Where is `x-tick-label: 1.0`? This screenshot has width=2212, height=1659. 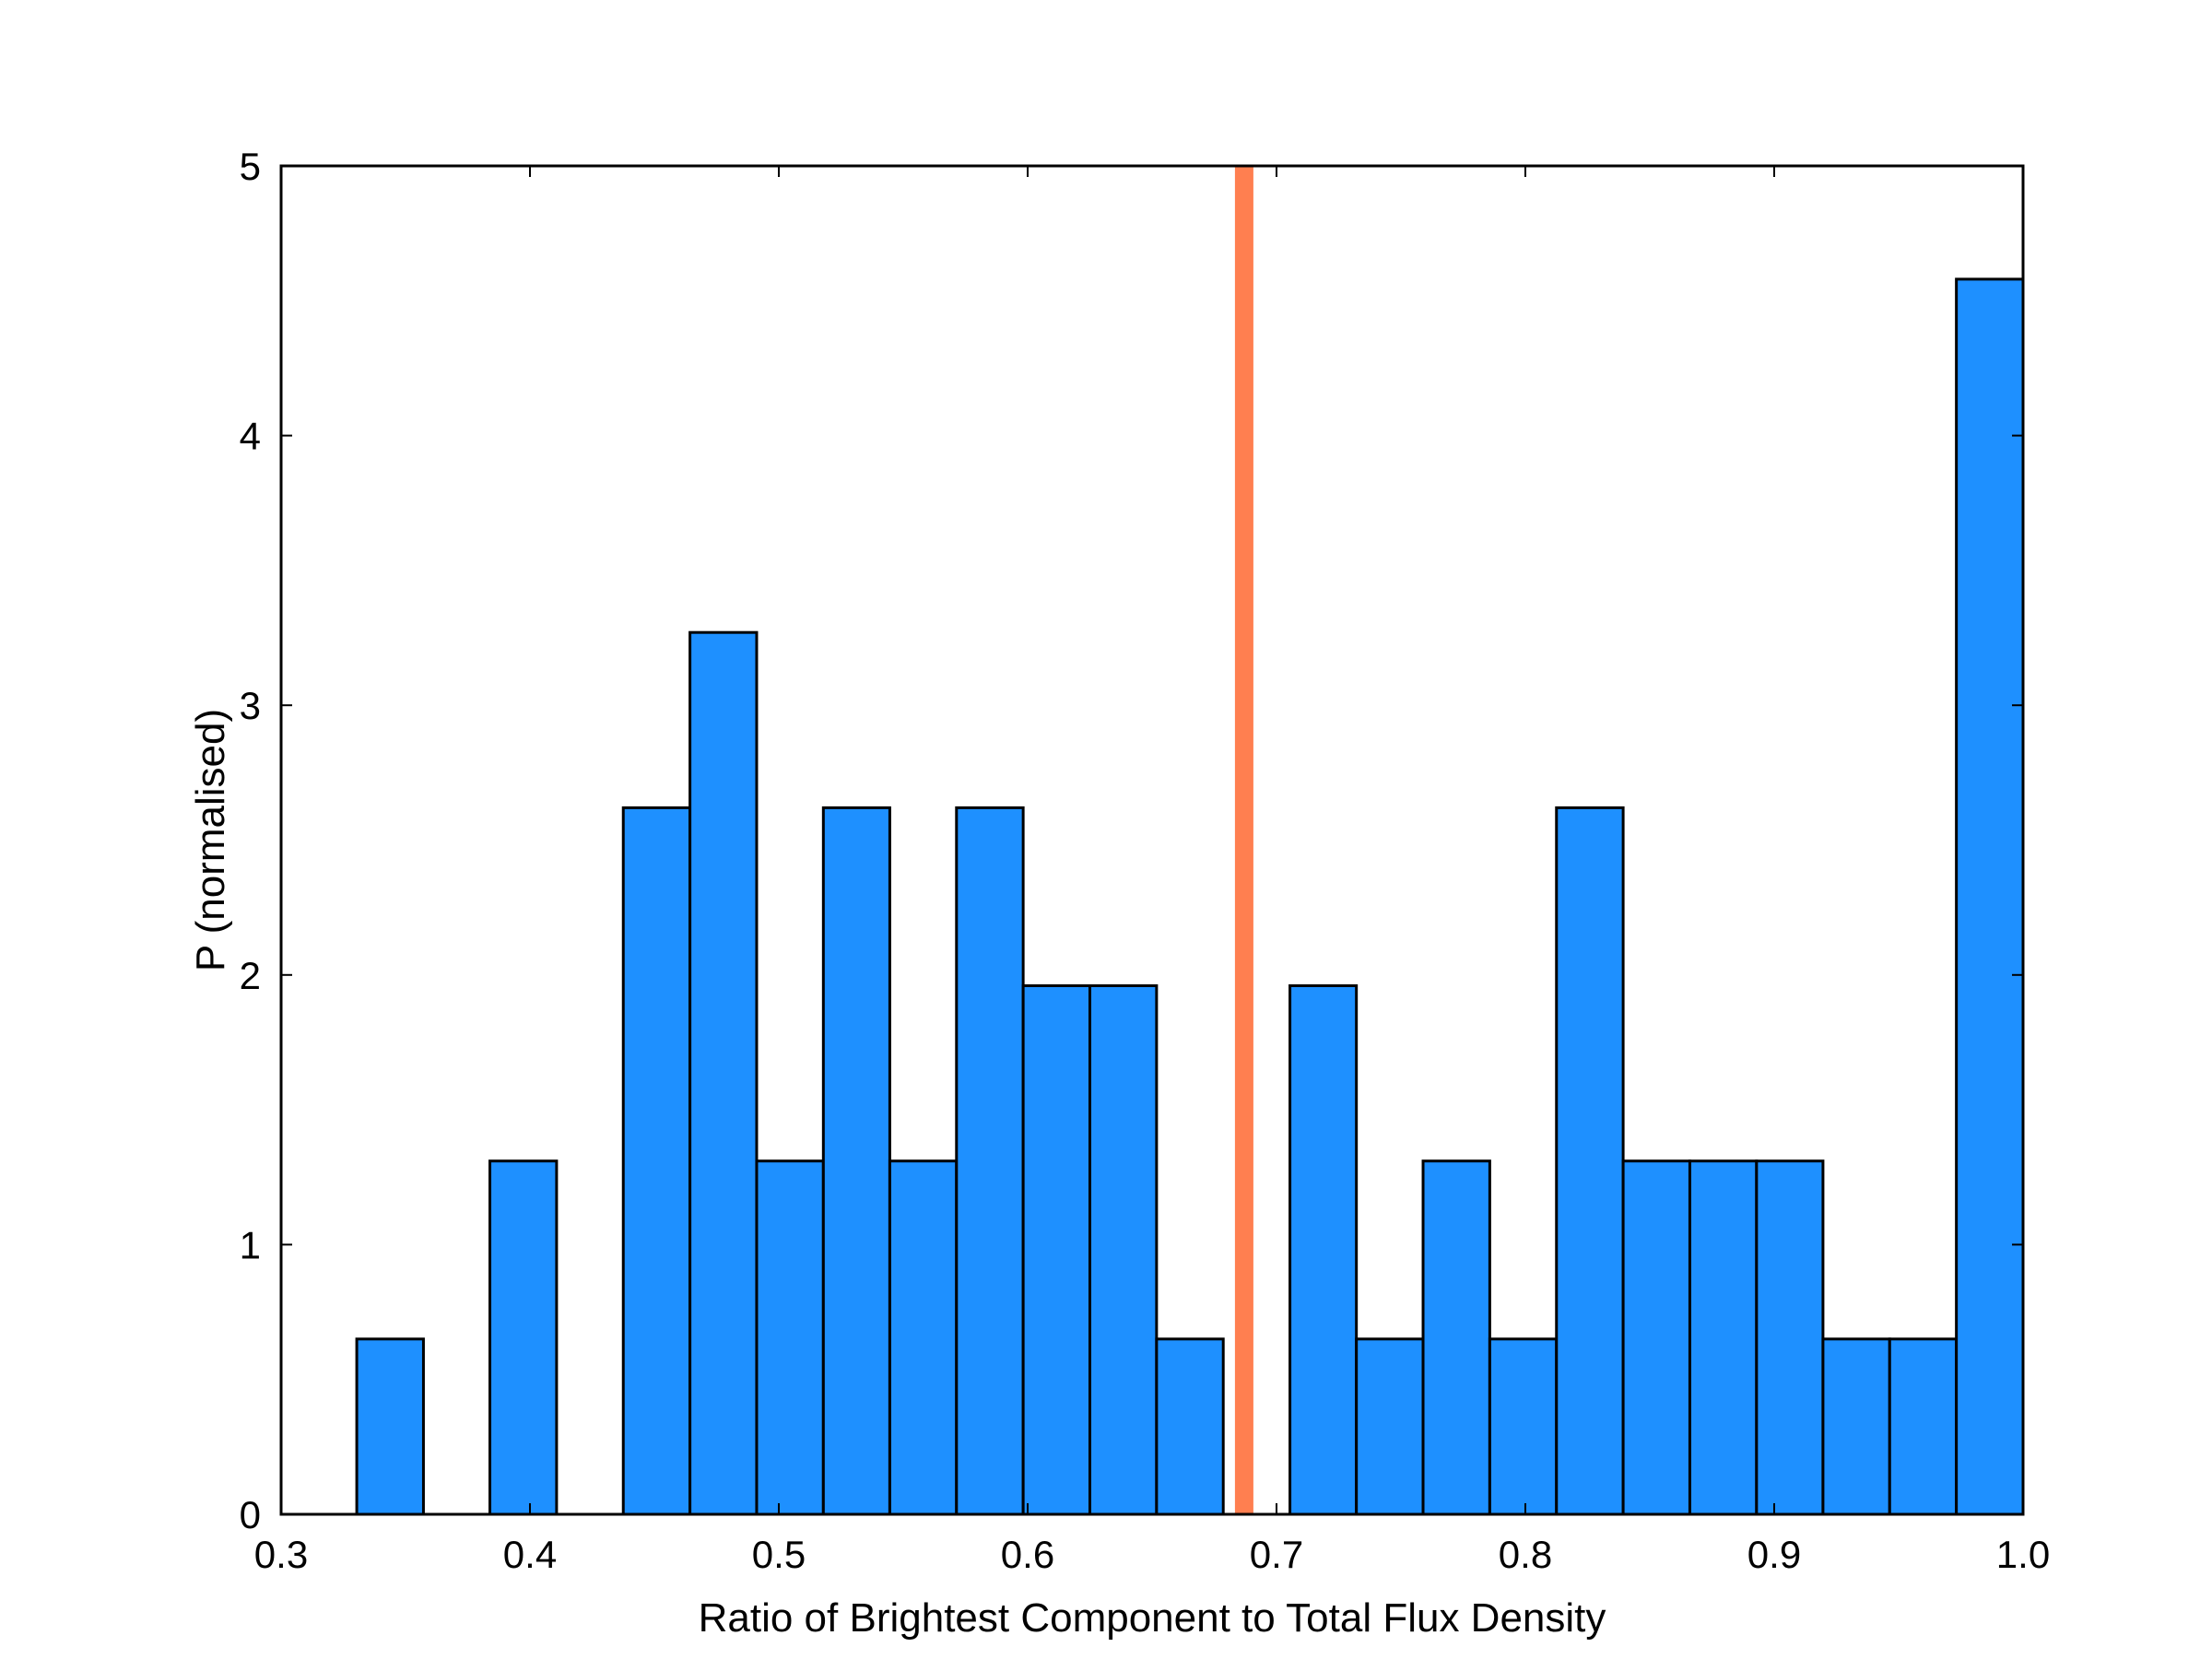 x-tick-label: 1.0 is located at coordinates (2023, 1554).